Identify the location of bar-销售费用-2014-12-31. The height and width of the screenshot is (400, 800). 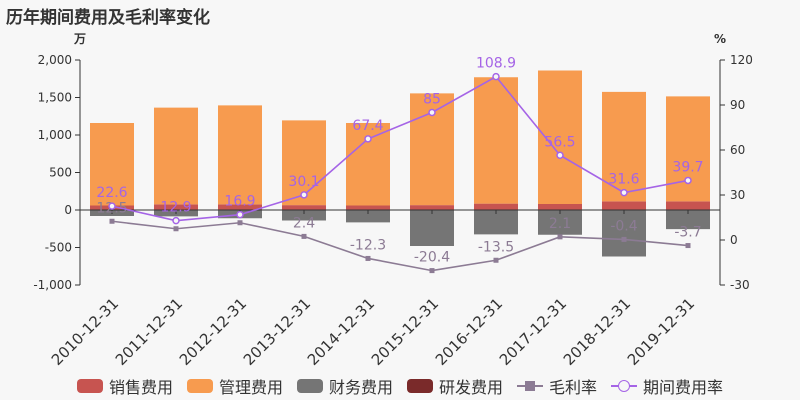
(368, 207).